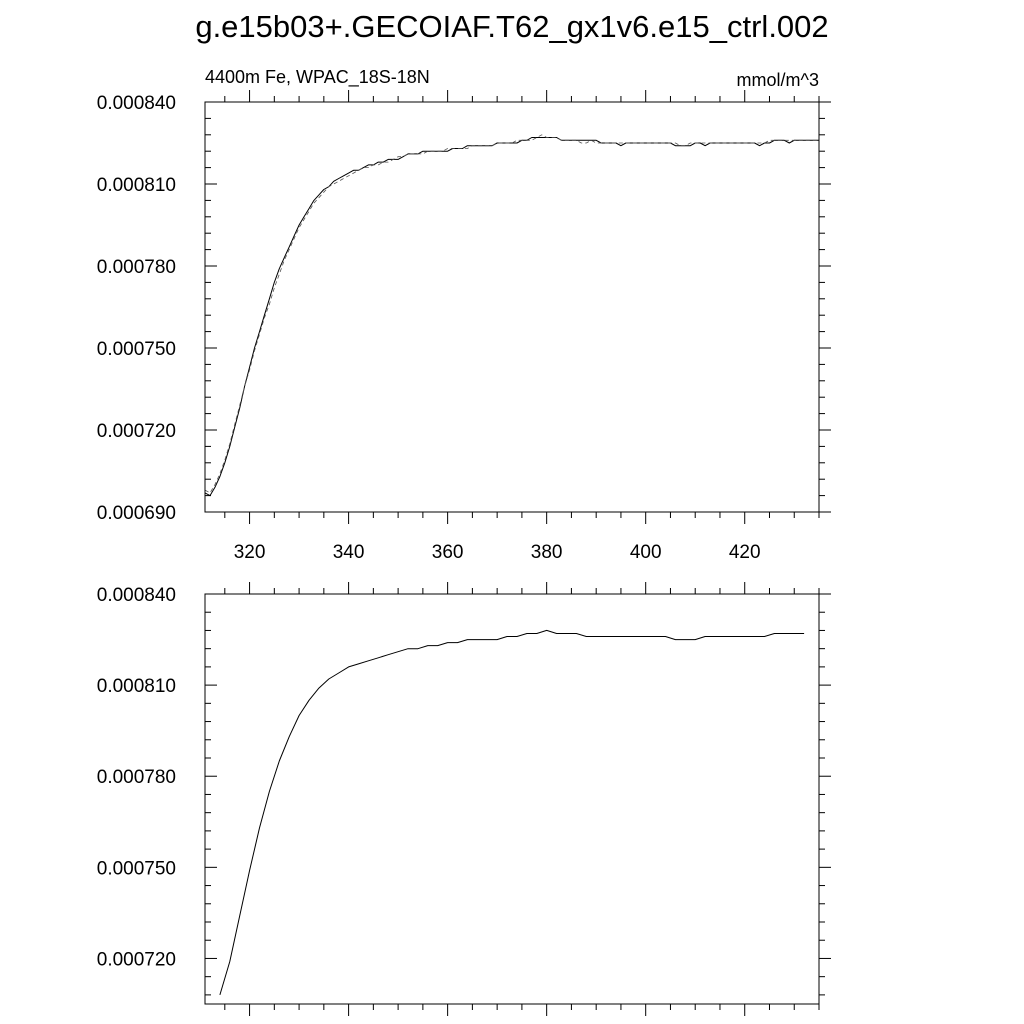 The image size is (1024, 1024). I want to click on top-x-tick-label: 420, so click(745, 552).